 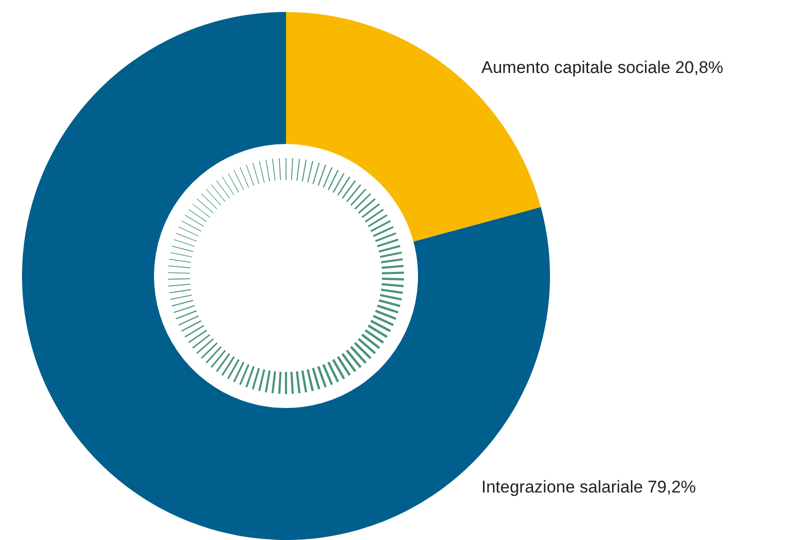 What do you see at coordinates (602, 68) in the screenshot?
I see `slice-label: Aumento capitale sociale 20,8%` at bounding box center [602, 68].